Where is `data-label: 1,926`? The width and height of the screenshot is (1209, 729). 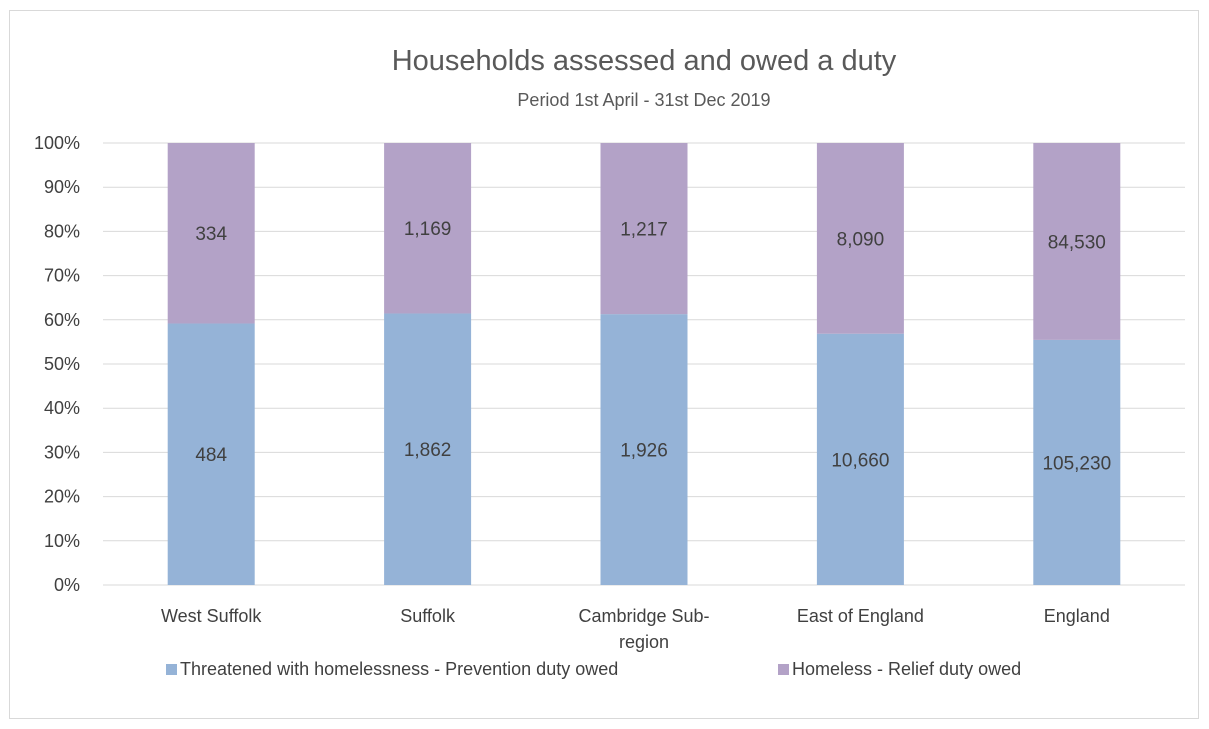
data-label: 1,926 is located at coordinates (644, 451).